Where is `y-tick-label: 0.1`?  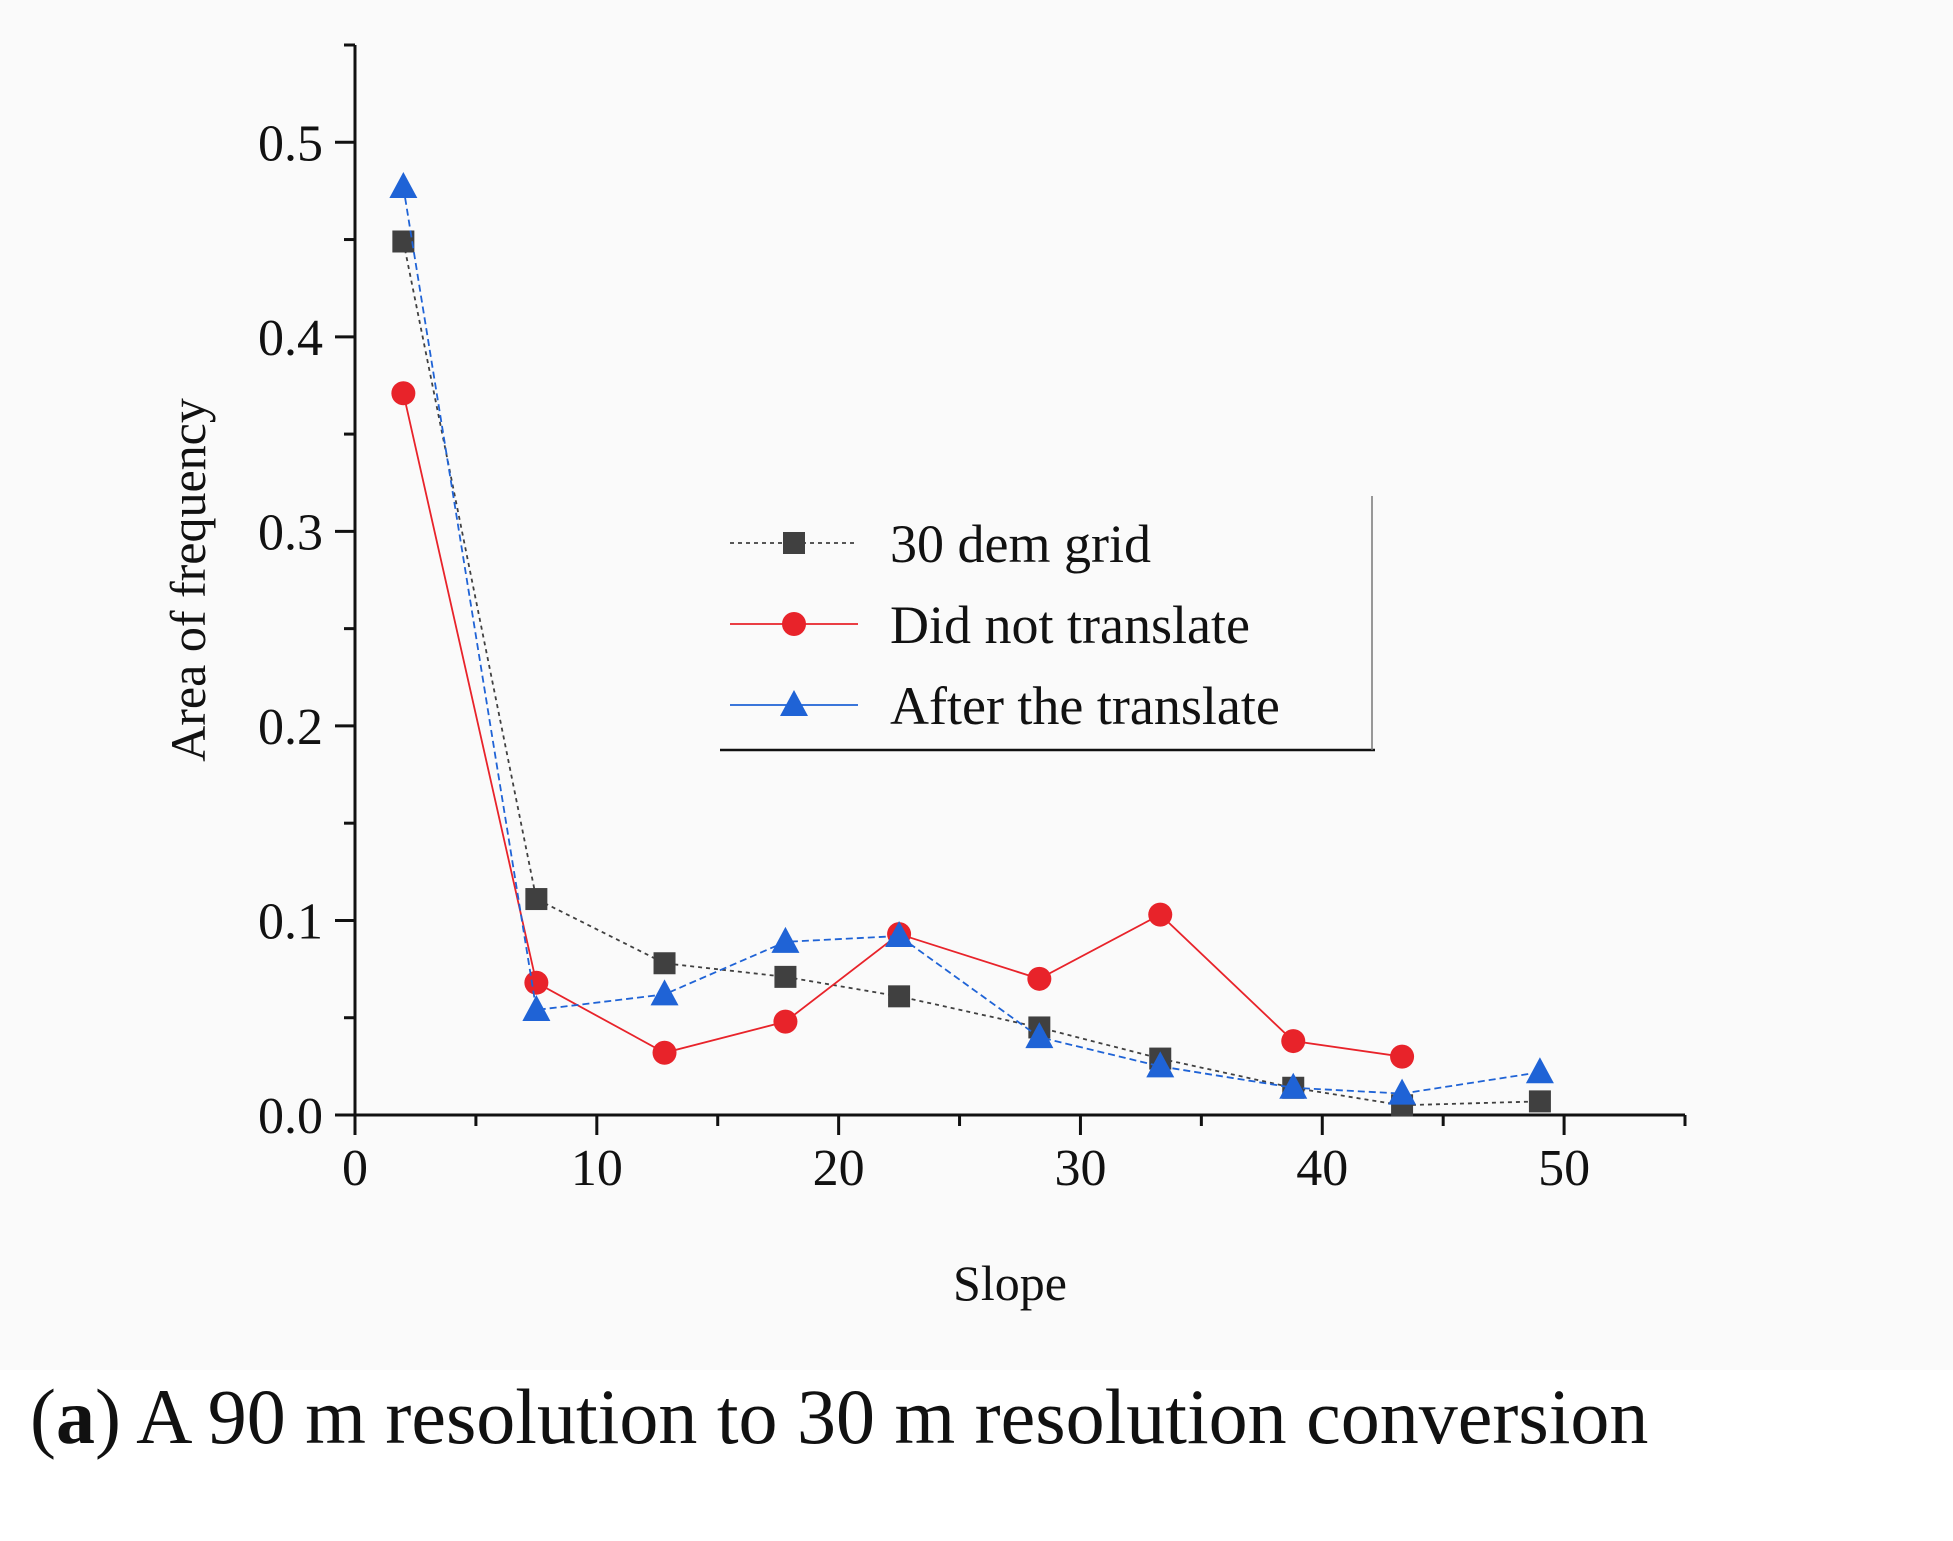
y-tick-label: 0.1 is located at coordinates (290, 921).